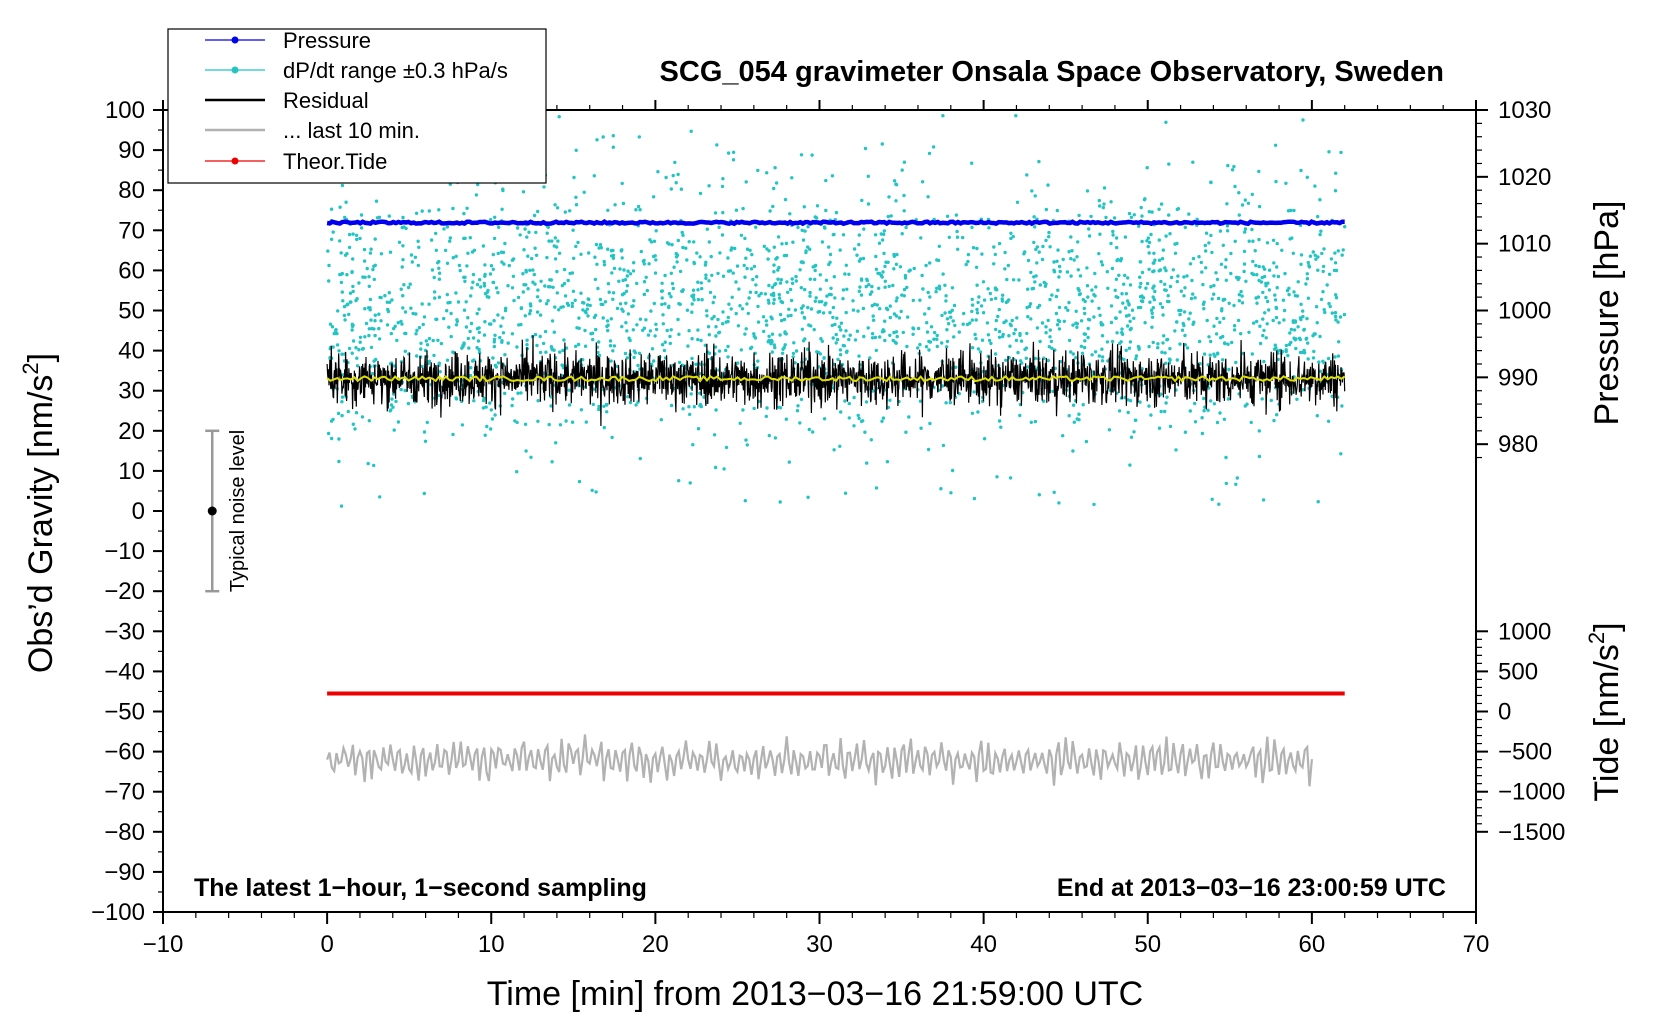 Image resolution: width=1660 pixels, height=1020 pixels. What do you see at coordinates (1476, 944) in the screenshot?
I see `x-tick-label: 70` at bounding box center [1476, 944].